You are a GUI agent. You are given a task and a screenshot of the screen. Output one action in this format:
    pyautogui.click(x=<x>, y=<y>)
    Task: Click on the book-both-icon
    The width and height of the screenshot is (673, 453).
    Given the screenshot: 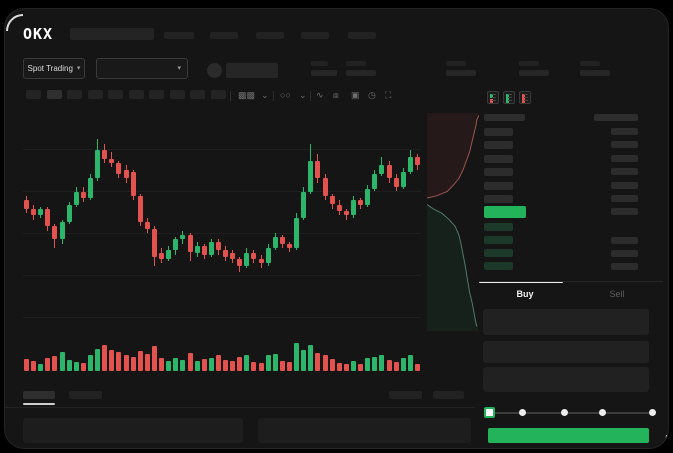 What is the action you would take?
    pyautogui.click(x=493, y=97)
    